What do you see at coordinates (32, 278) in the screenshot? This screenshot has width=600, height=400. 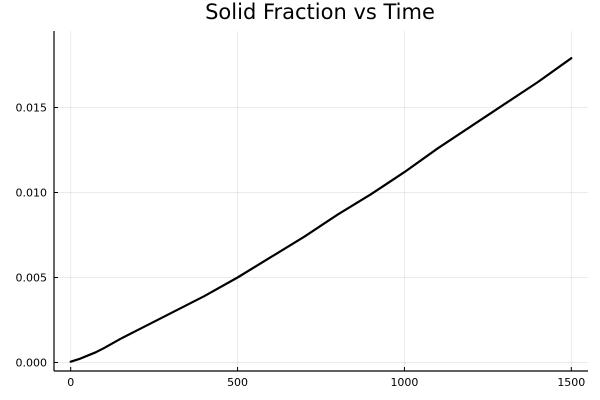 I see `y-tick-label: 0.005` at bounding box center [32, 278].